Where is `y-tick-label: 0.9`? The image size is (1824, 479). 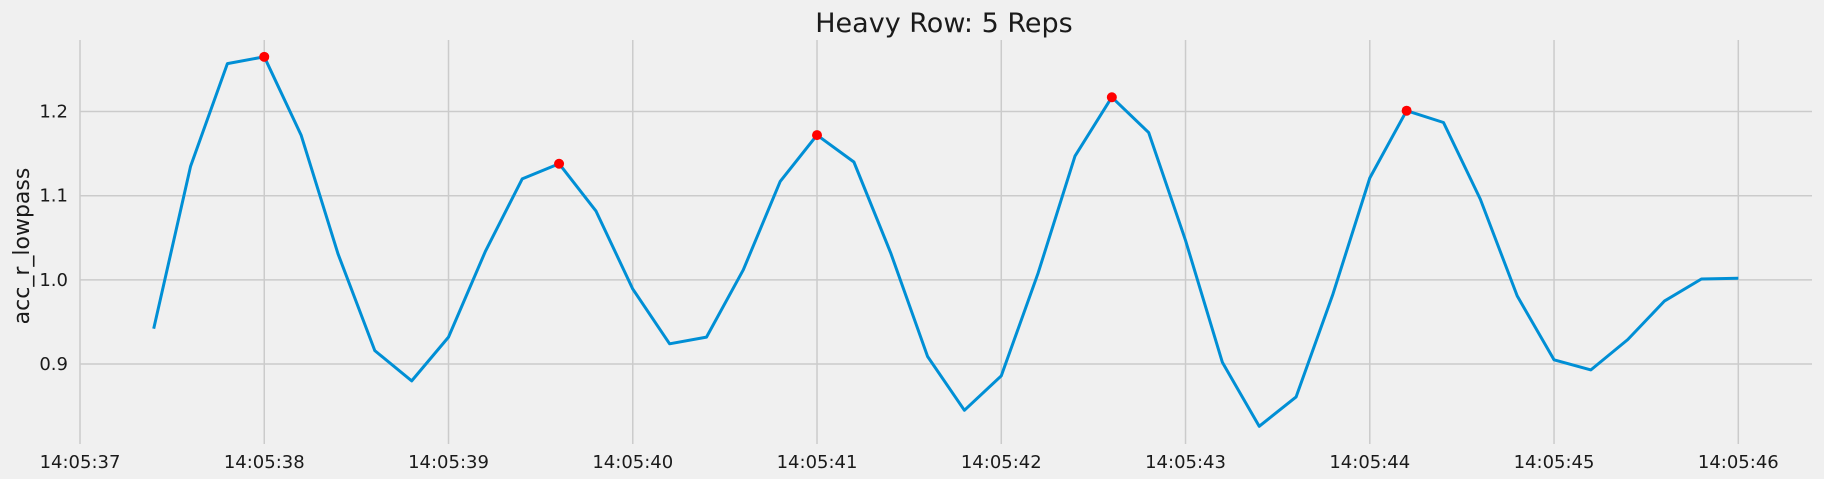
y-tick-label: 0.9 is located at coordinates (53, 364).